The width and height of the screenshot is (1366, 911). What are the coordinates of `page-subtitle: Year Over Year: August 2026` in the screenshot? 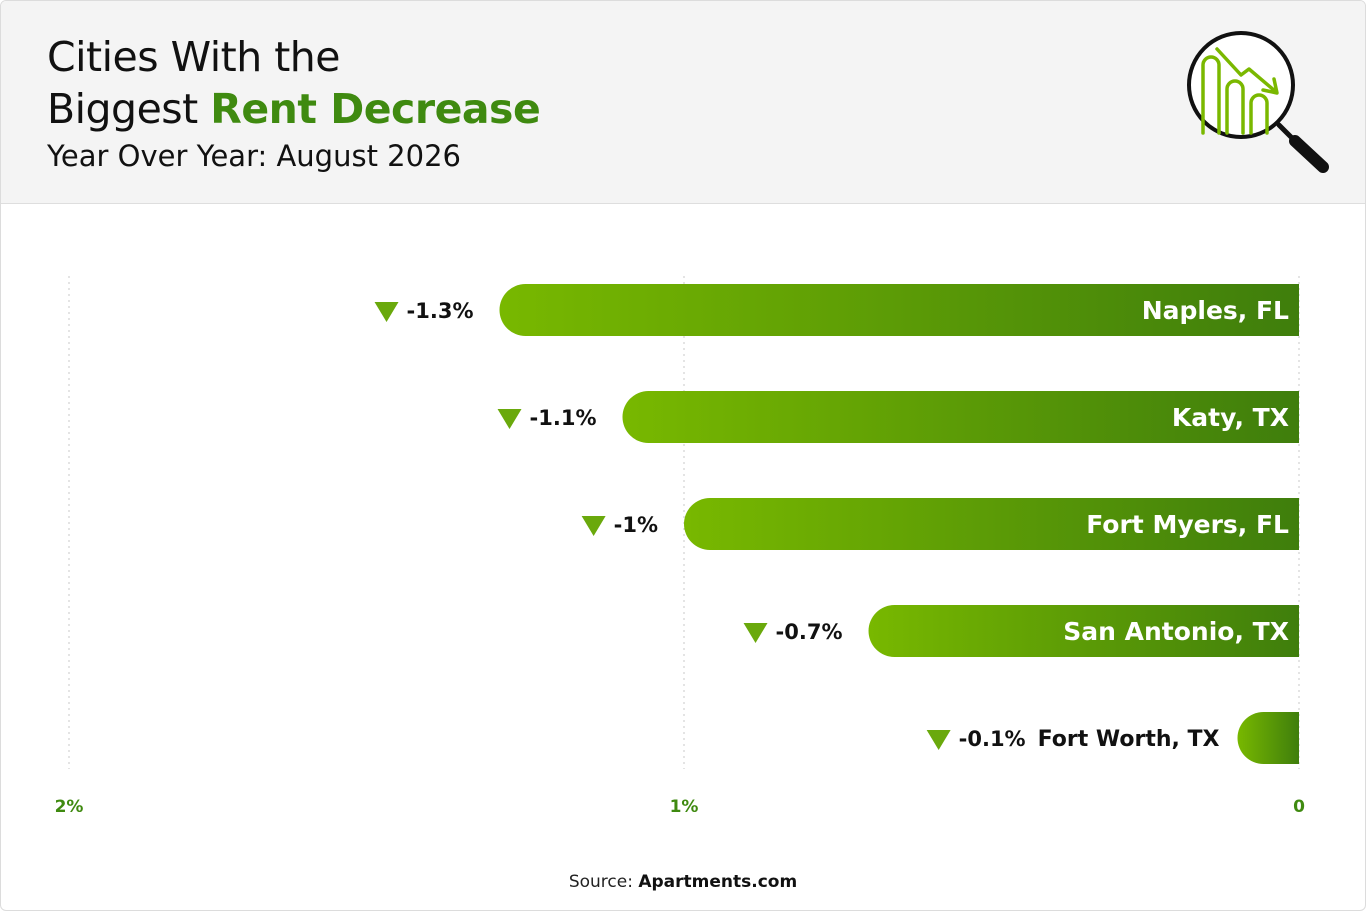 It's located at (254, 156).